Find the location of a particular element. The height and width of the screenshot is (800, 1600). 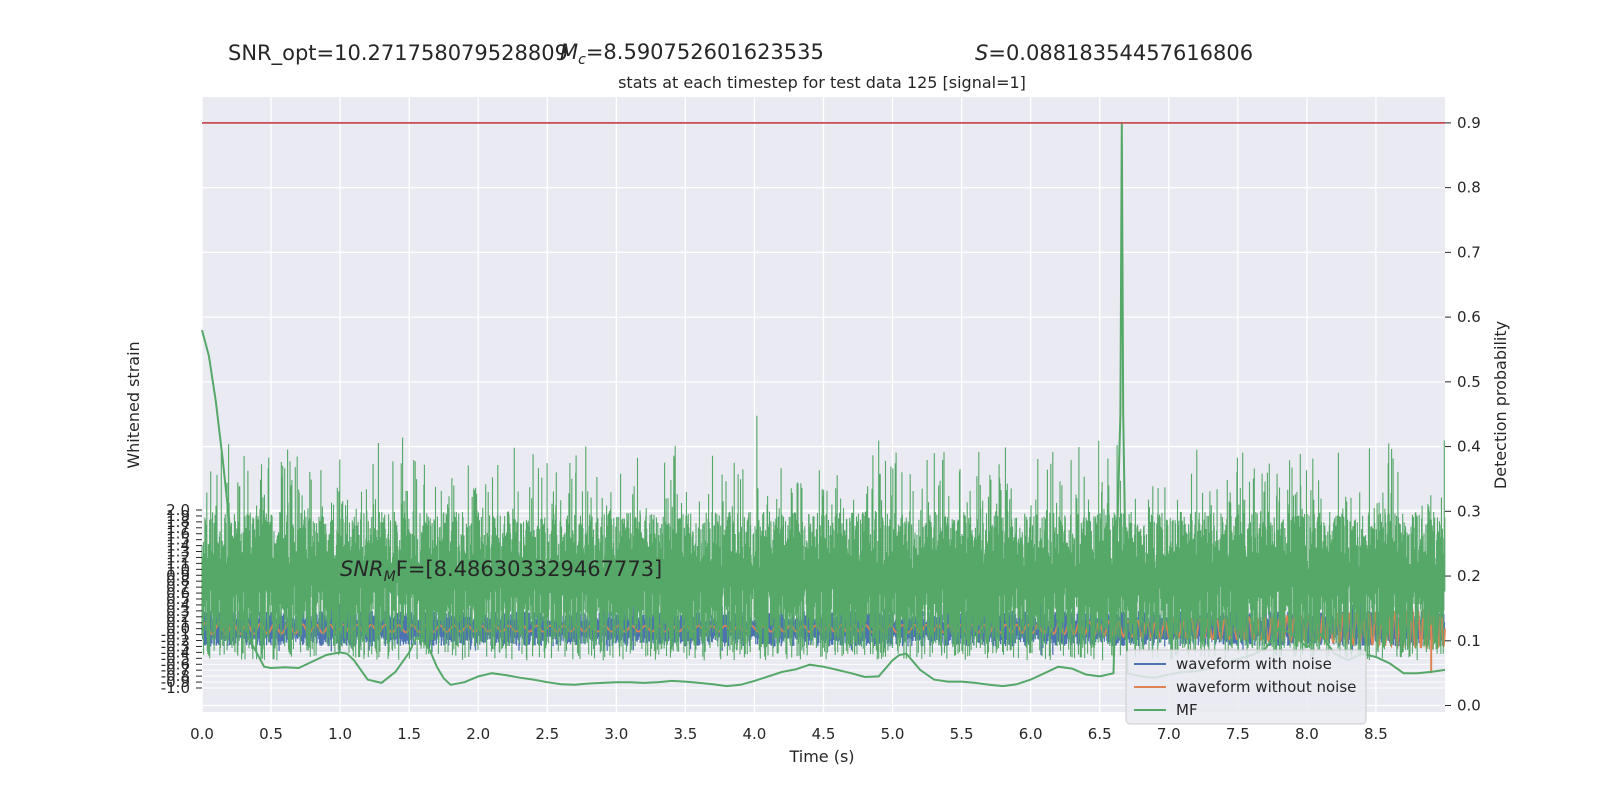

right-tick-label: 0.9 is located at coordinates (1469, 123).